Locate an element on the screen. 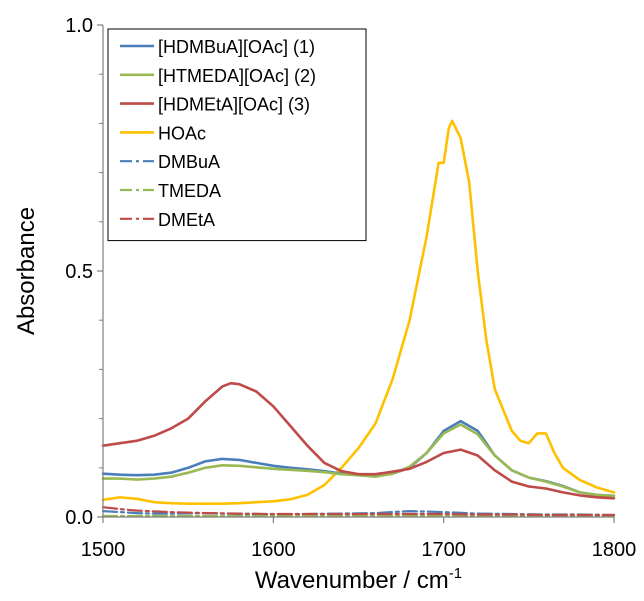 The image size is (644, 601). y-tick-label: 1.0 is located at coordinates (79, 26).